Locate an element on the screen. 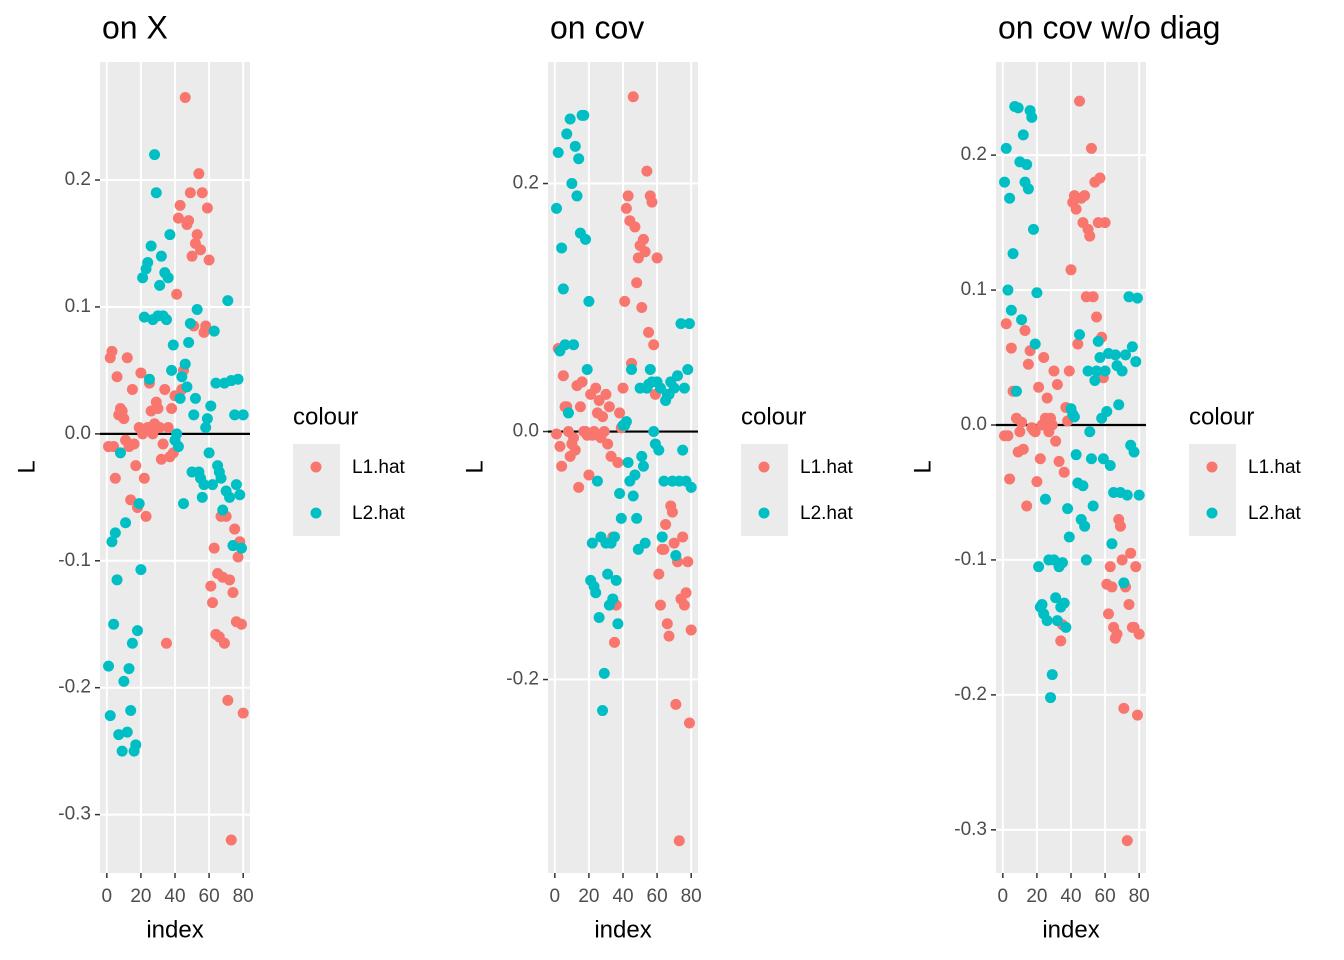 Image resolution: width=1344 pixels, height=960 pixels. x-tick-label: 60 is located at coordinates (209, 896).